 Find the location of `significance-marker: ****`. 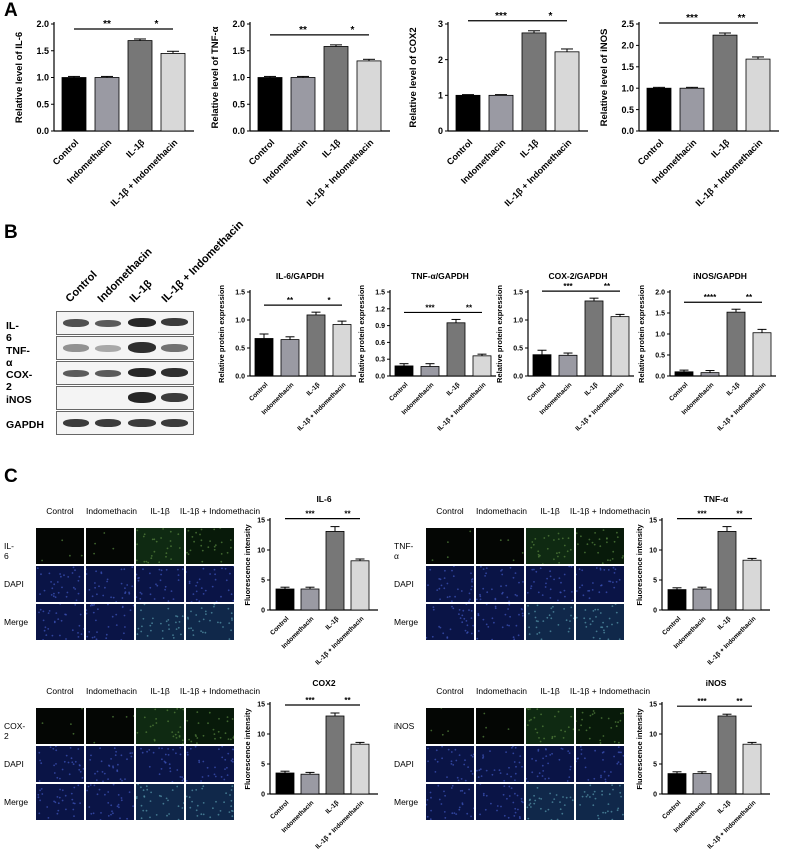

significance-marker: **** is located at coordinates (710, 297).